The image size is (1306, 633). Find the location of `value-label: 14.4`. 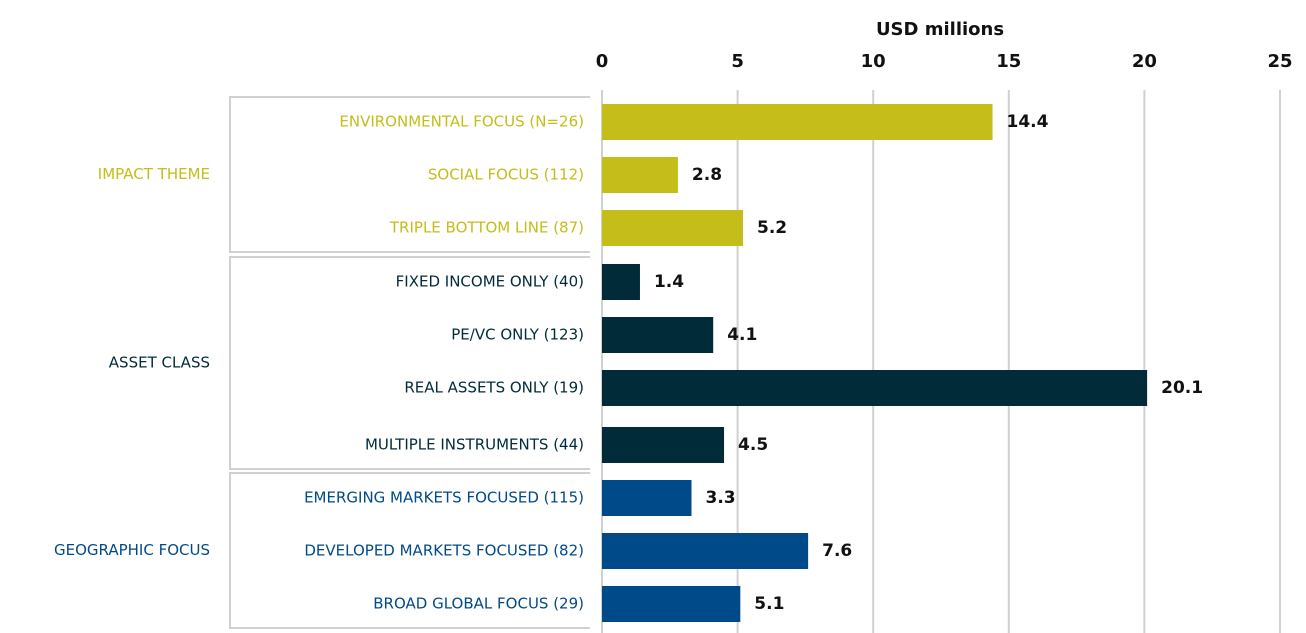

value-label: 14.4 is located at coordinates (1028, 122).